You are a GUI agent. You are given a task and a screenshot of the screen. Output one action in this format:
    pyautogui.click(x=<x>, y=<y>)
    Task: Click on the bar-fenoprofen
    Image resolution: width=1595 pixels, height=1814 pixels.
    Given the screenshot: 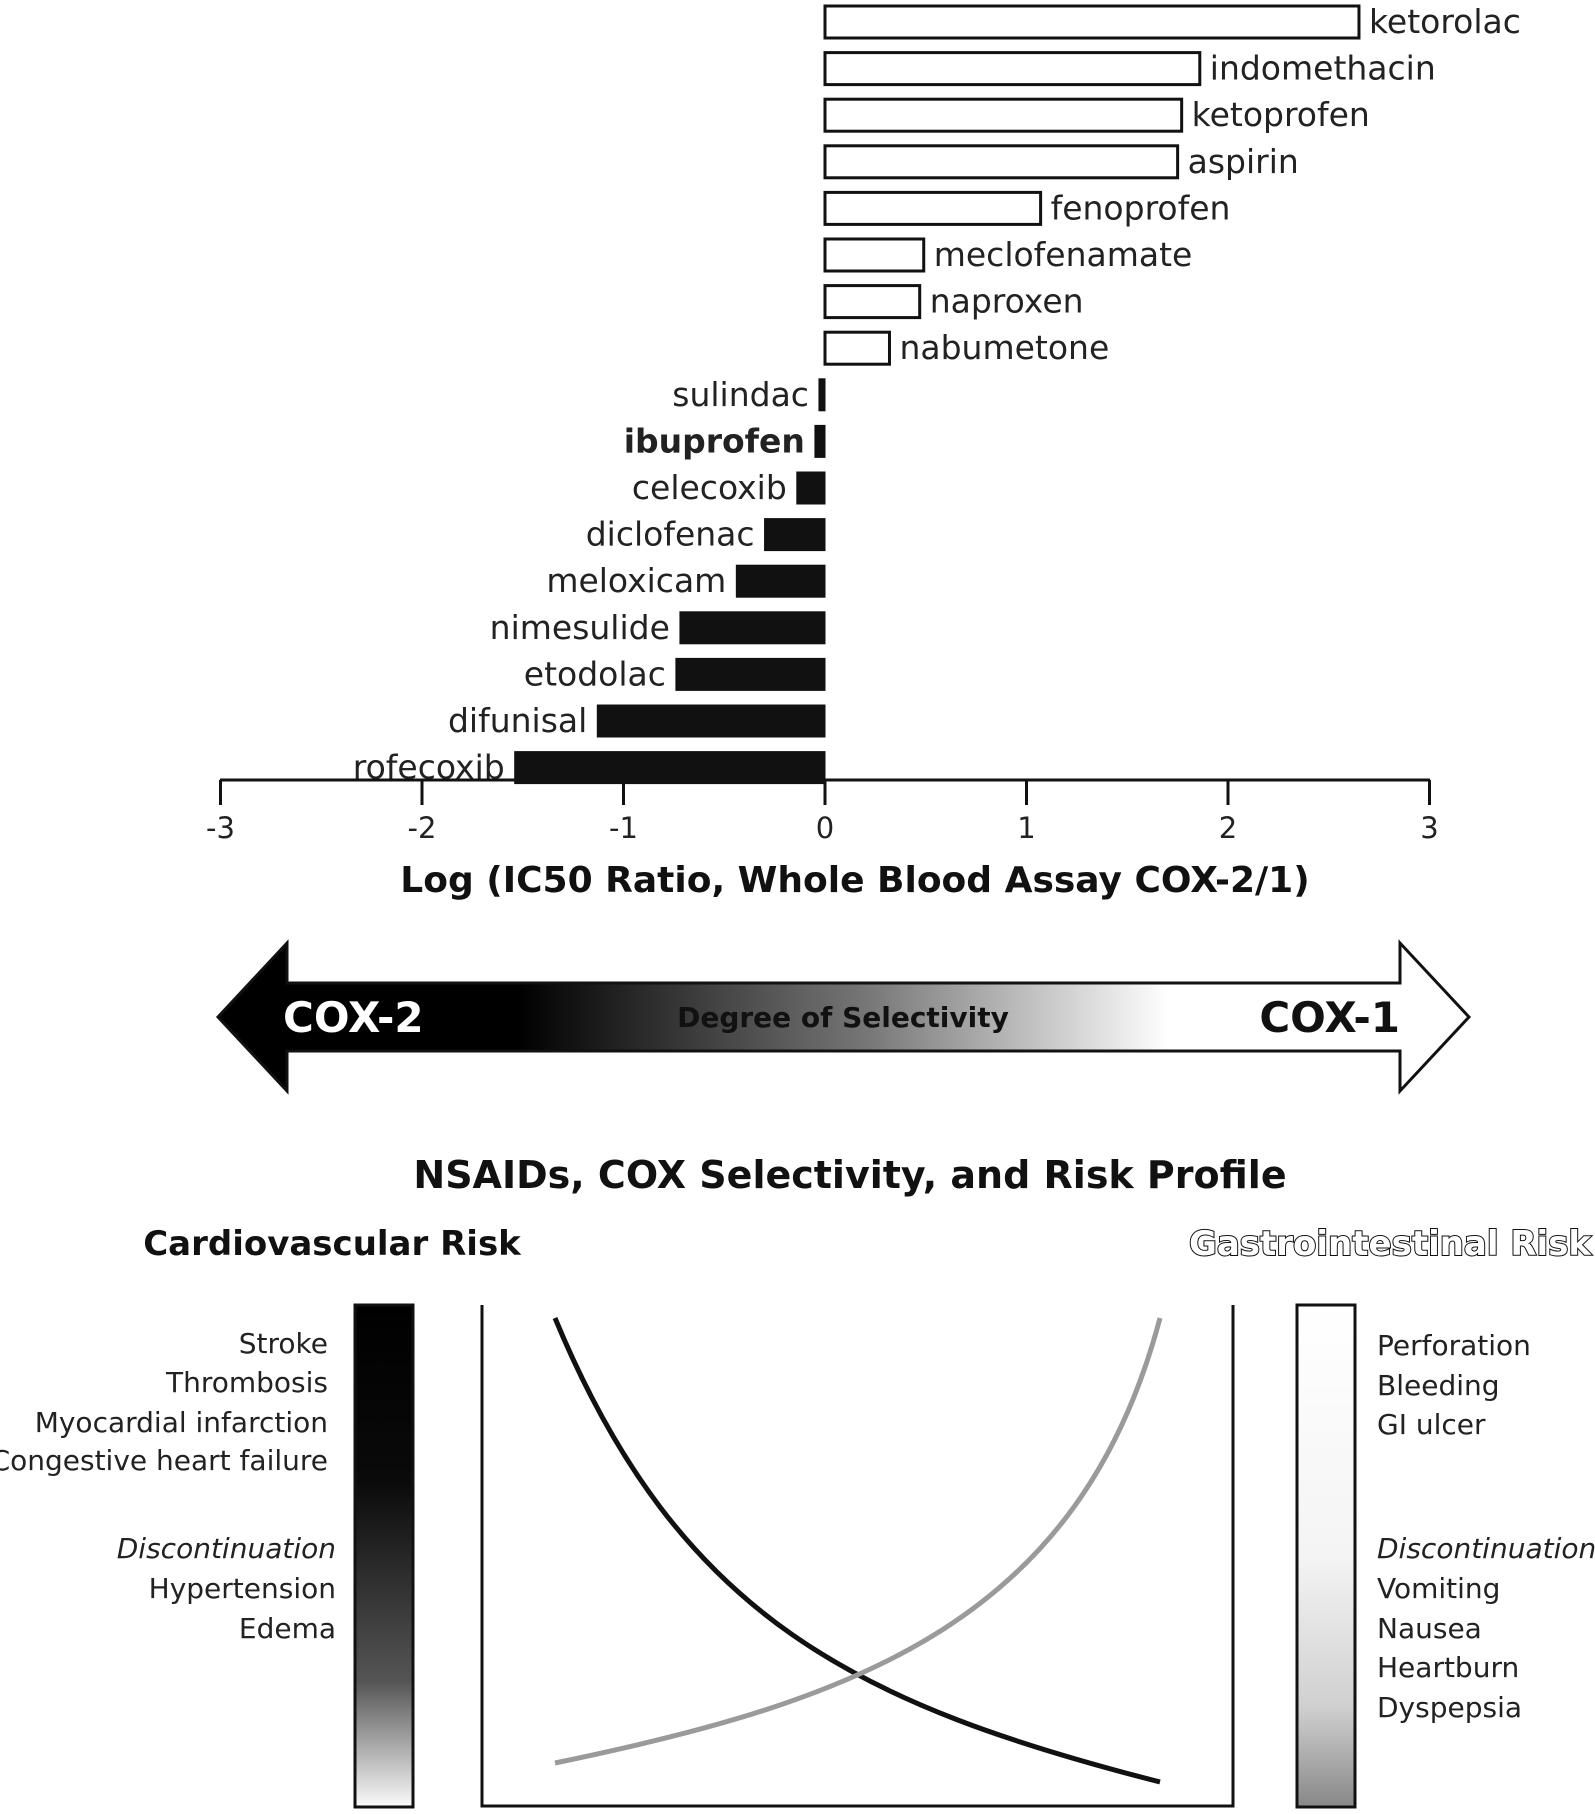 What is the action you would take?
    pyautogui.click(x=933, y=208)
    